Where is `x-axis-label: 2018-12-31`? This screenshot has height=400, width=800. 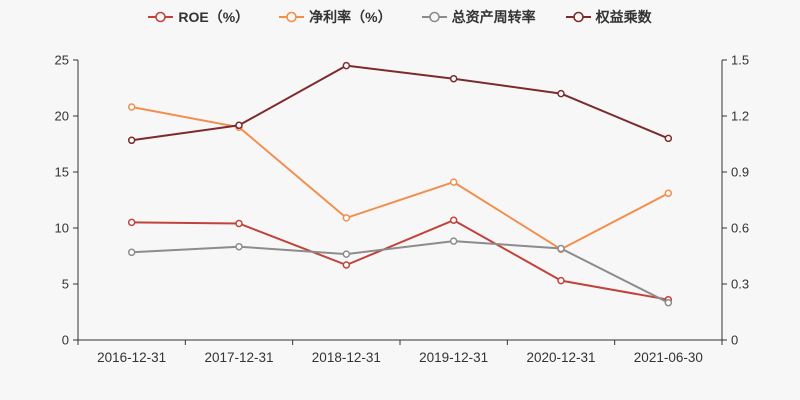 x-axis-label: 2018-12-31 is located at coordinates (346, 357).